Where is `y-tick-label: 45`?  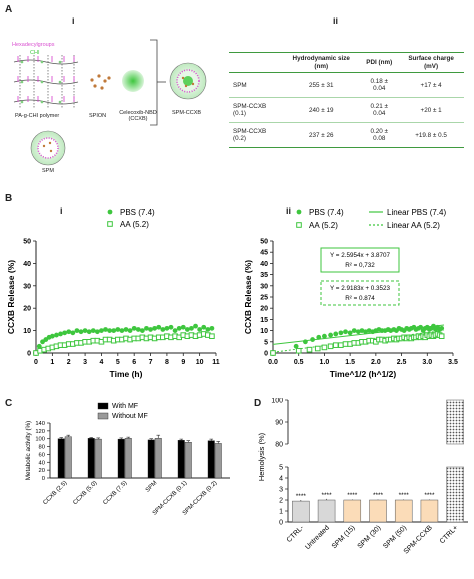
y-tick-label: 45 is located at coordinates (264, 253).